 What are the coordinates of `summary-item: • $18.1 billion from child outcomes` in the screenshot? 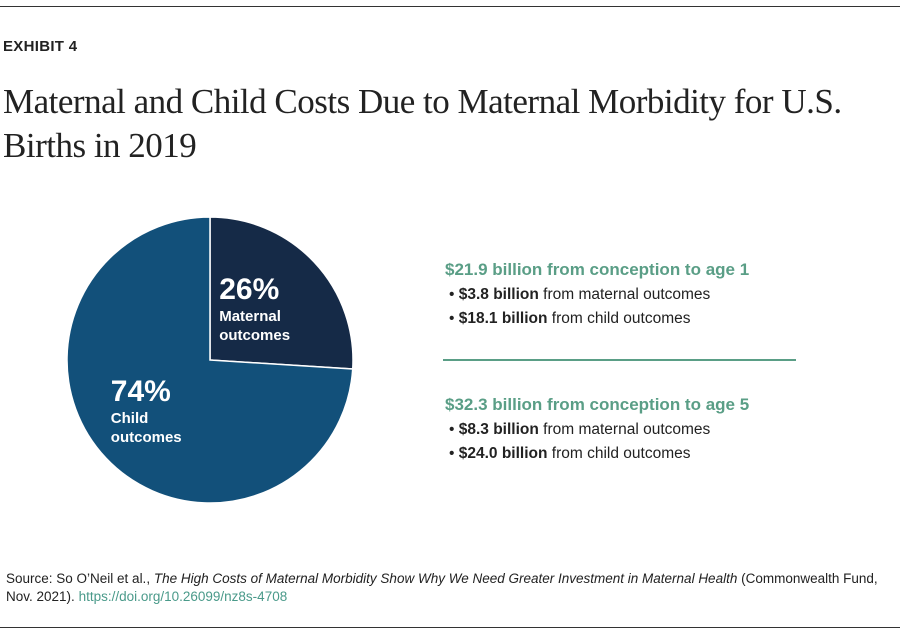 It's located at (570, 318).